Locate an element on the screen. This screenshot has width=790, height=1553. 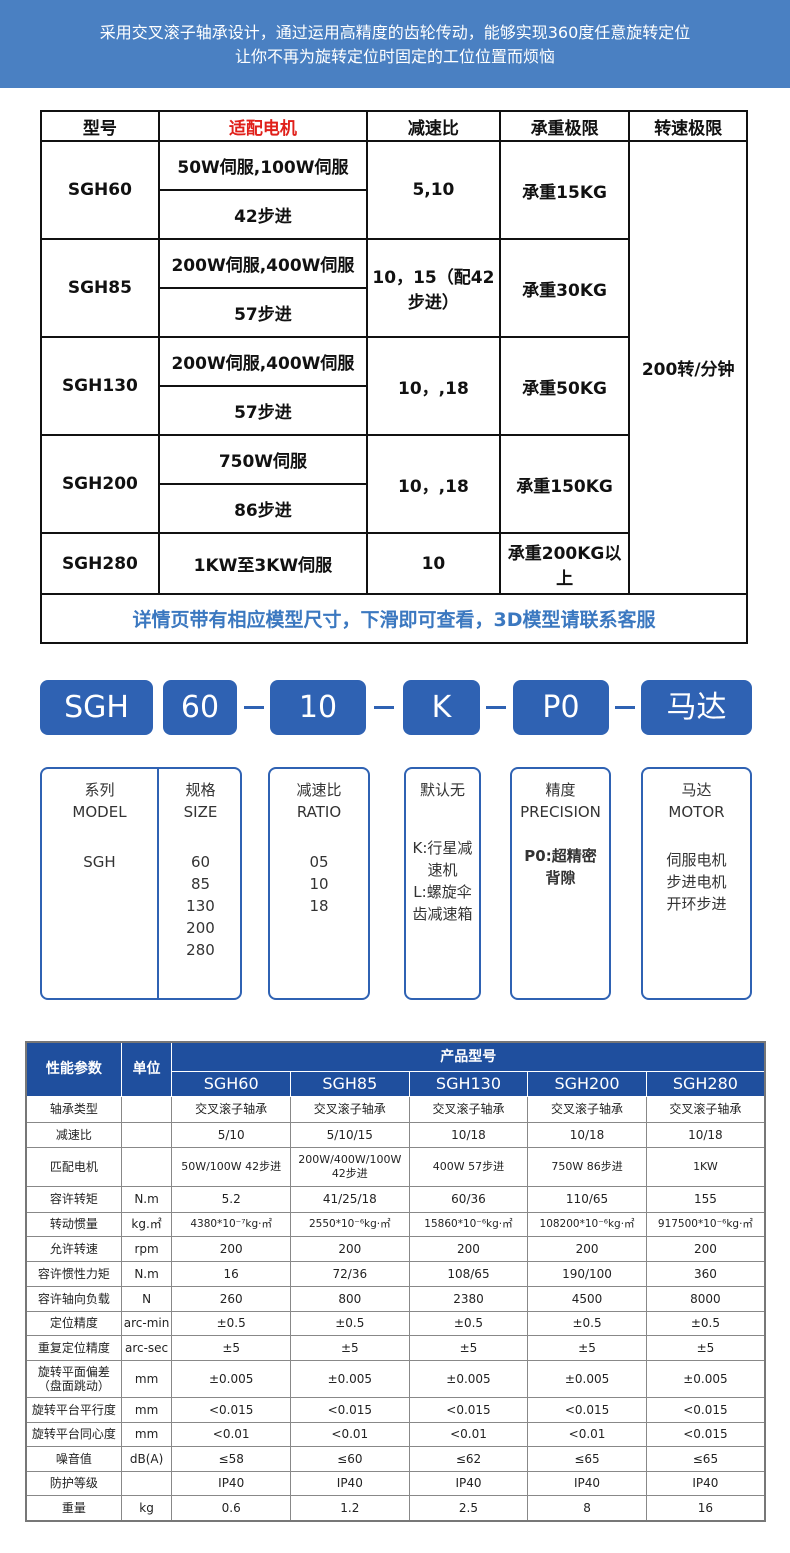
size-value: 60 is located at coordinates (200, 862).